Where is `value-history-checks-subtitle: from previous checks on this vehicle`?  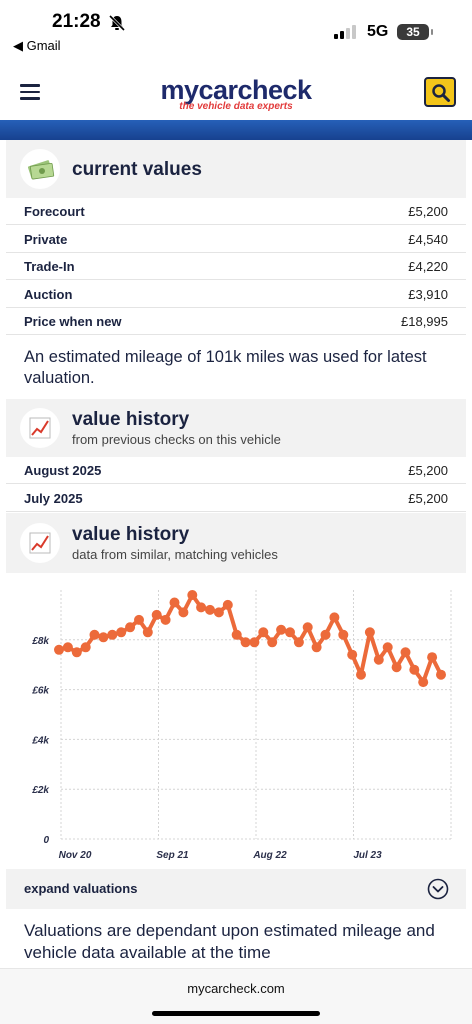
value-history-checks-subtitle: from previous checks on this vehicle is located at coordinates (176, 439).